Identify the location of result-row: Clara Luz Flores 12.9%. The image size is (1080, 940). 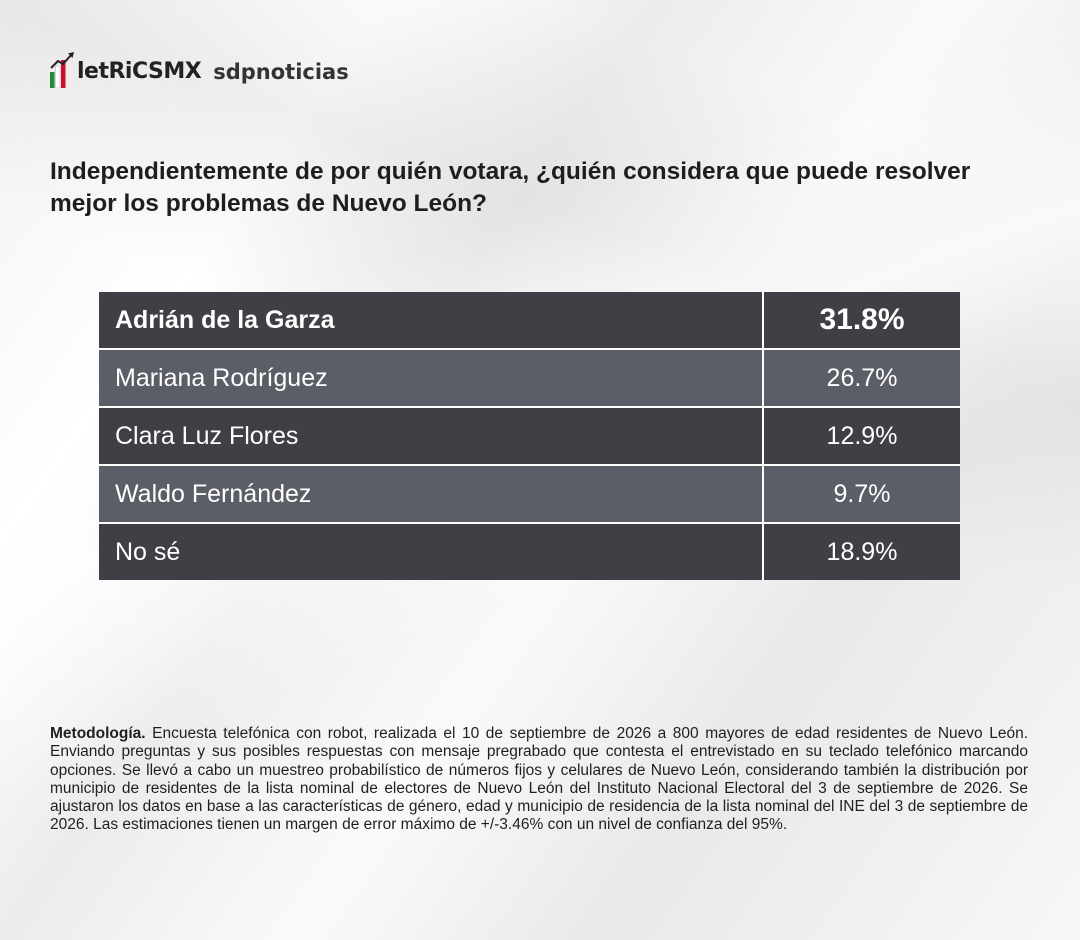
(529, 436).